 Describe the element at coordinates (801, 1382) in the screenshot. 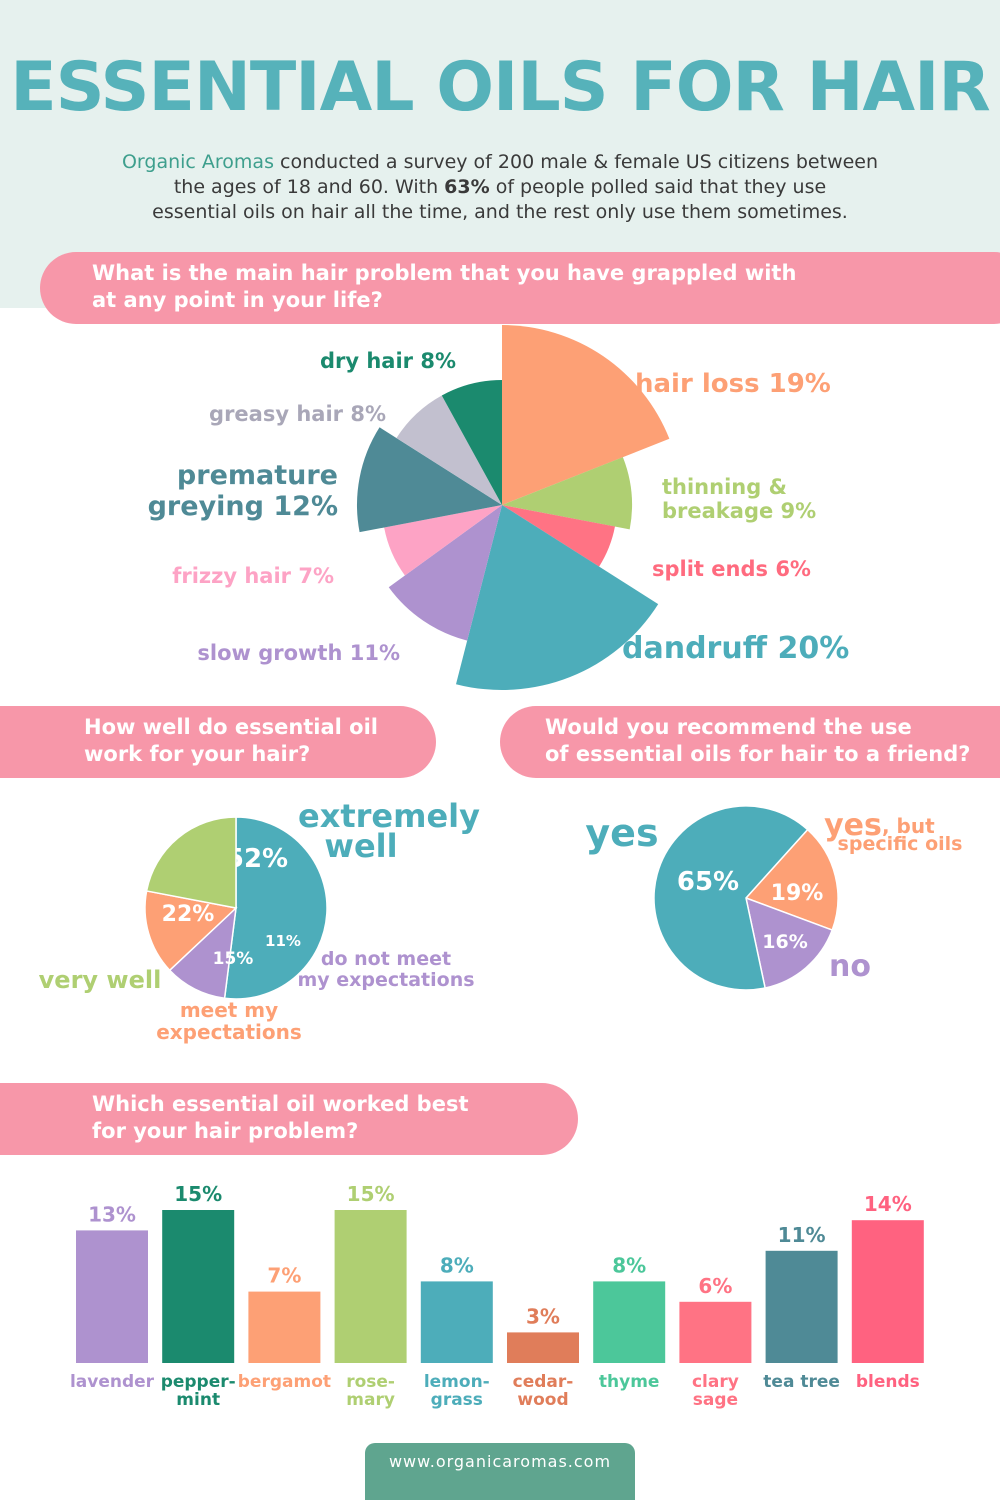

I see `bar-category-label: tea tree` at that location.